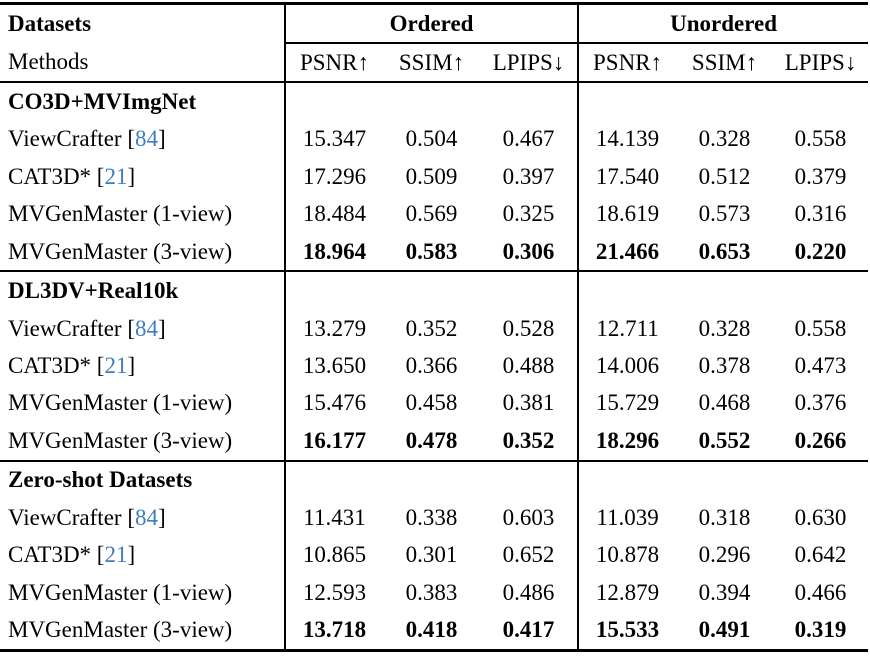  I want to click on metric-value: 0.653, so click(724, 251).